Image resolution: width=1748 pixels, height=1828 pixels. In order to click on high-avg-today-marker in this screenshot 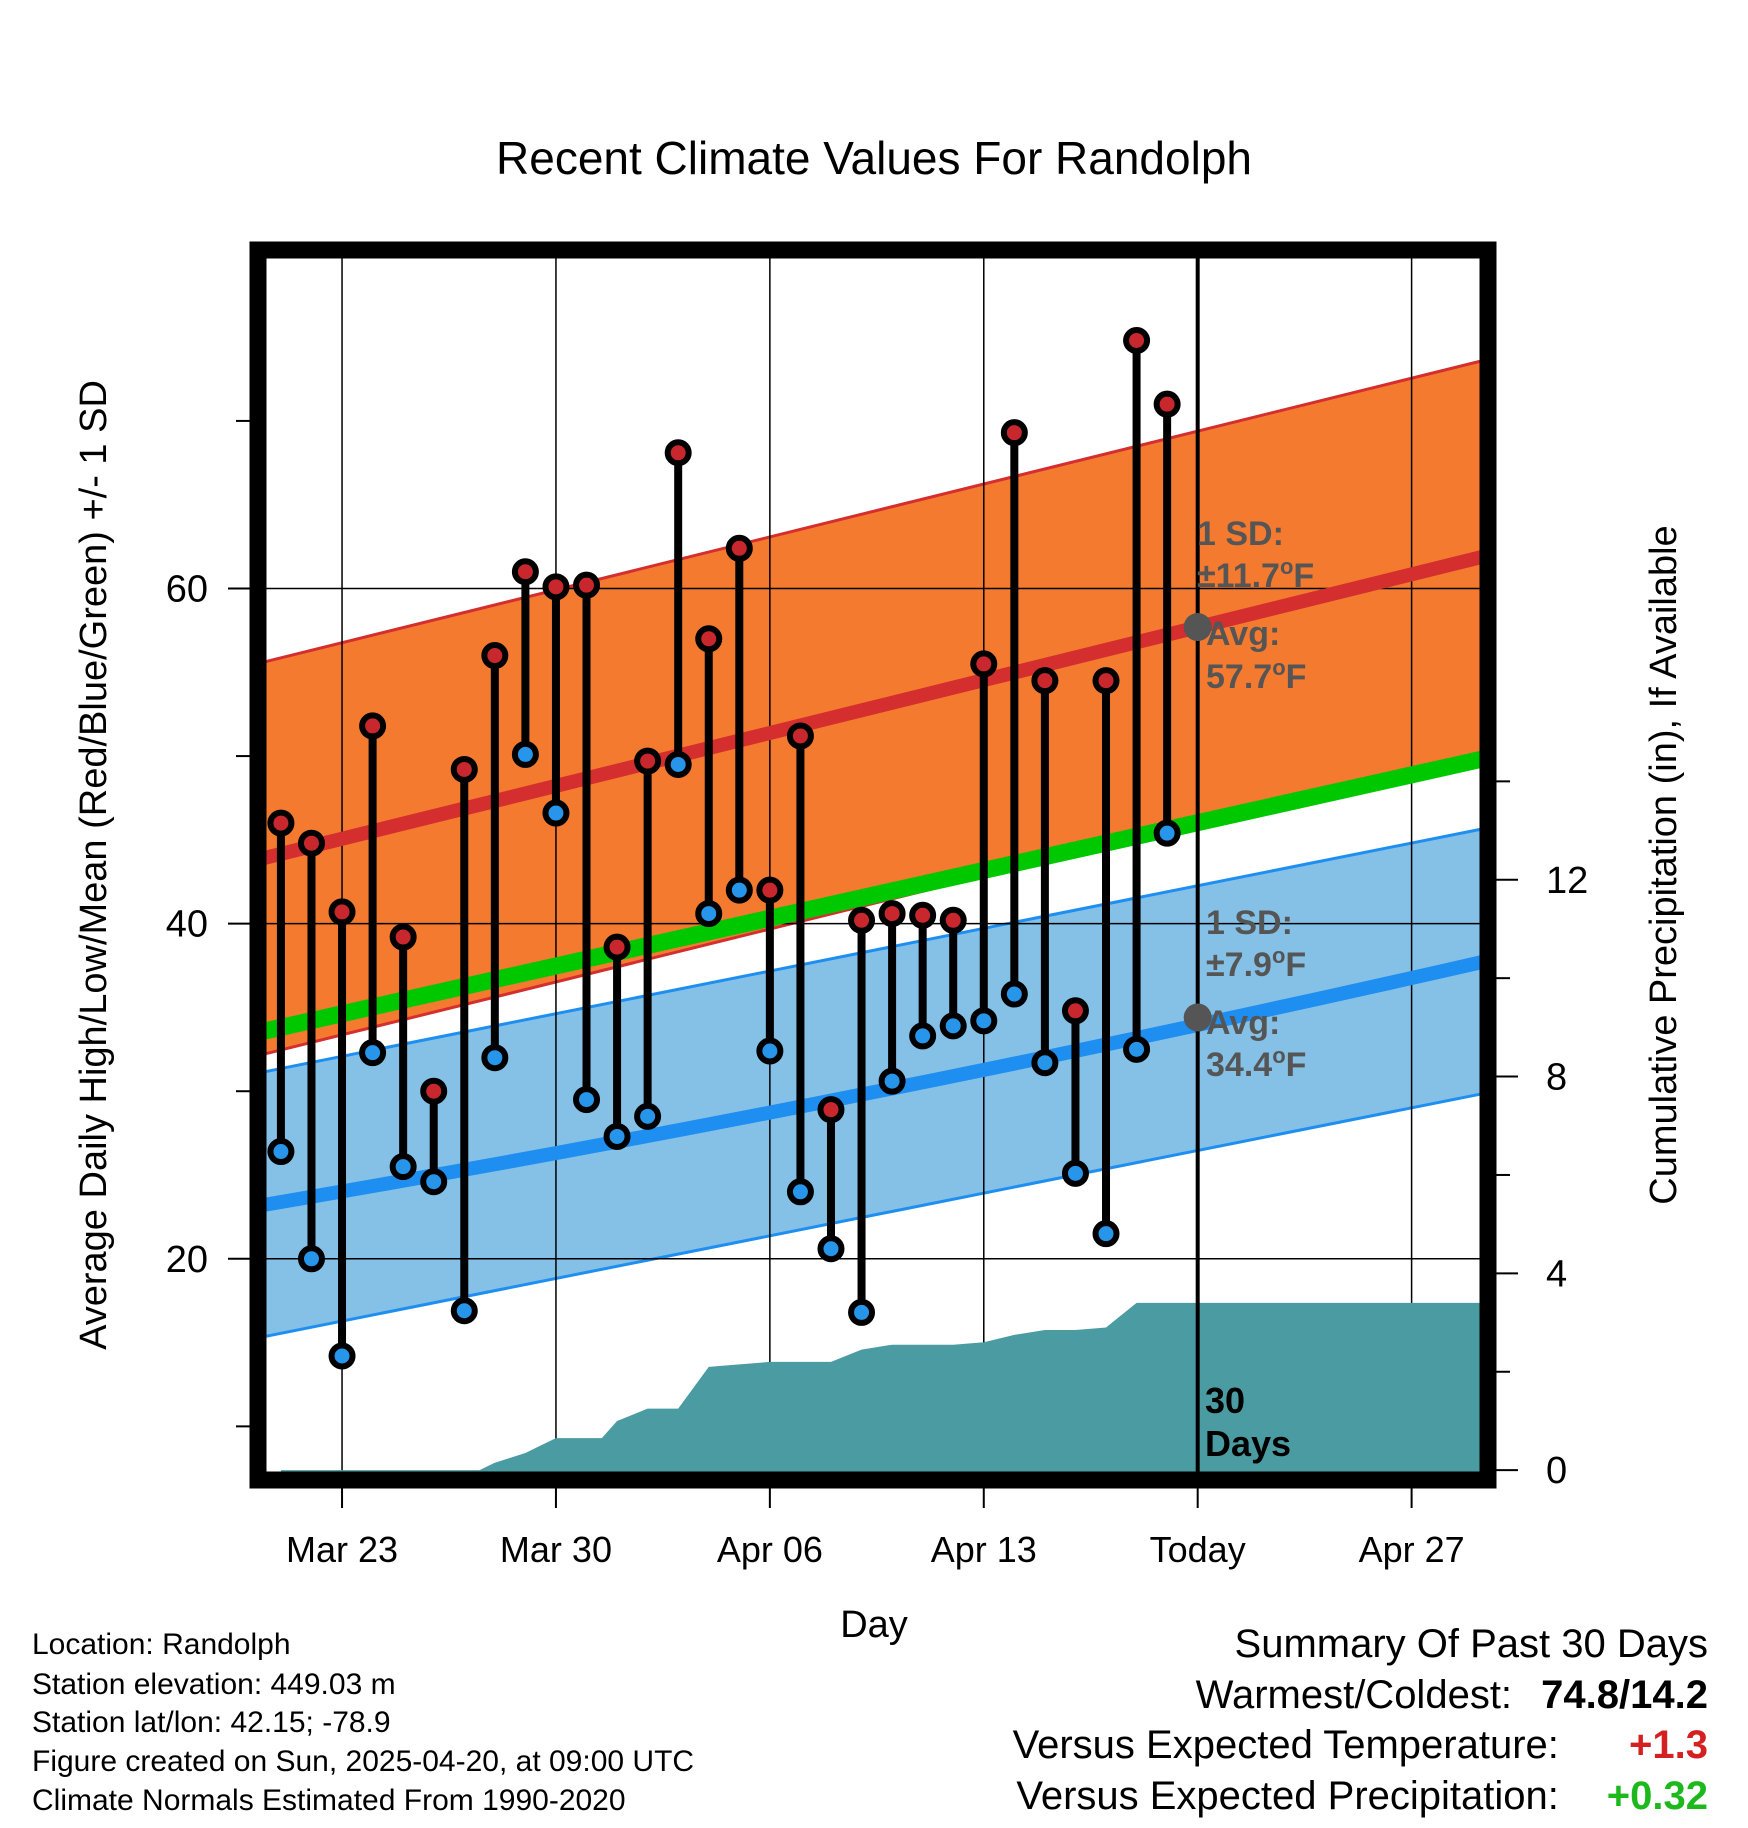, I will do `click(1197, 627)`.